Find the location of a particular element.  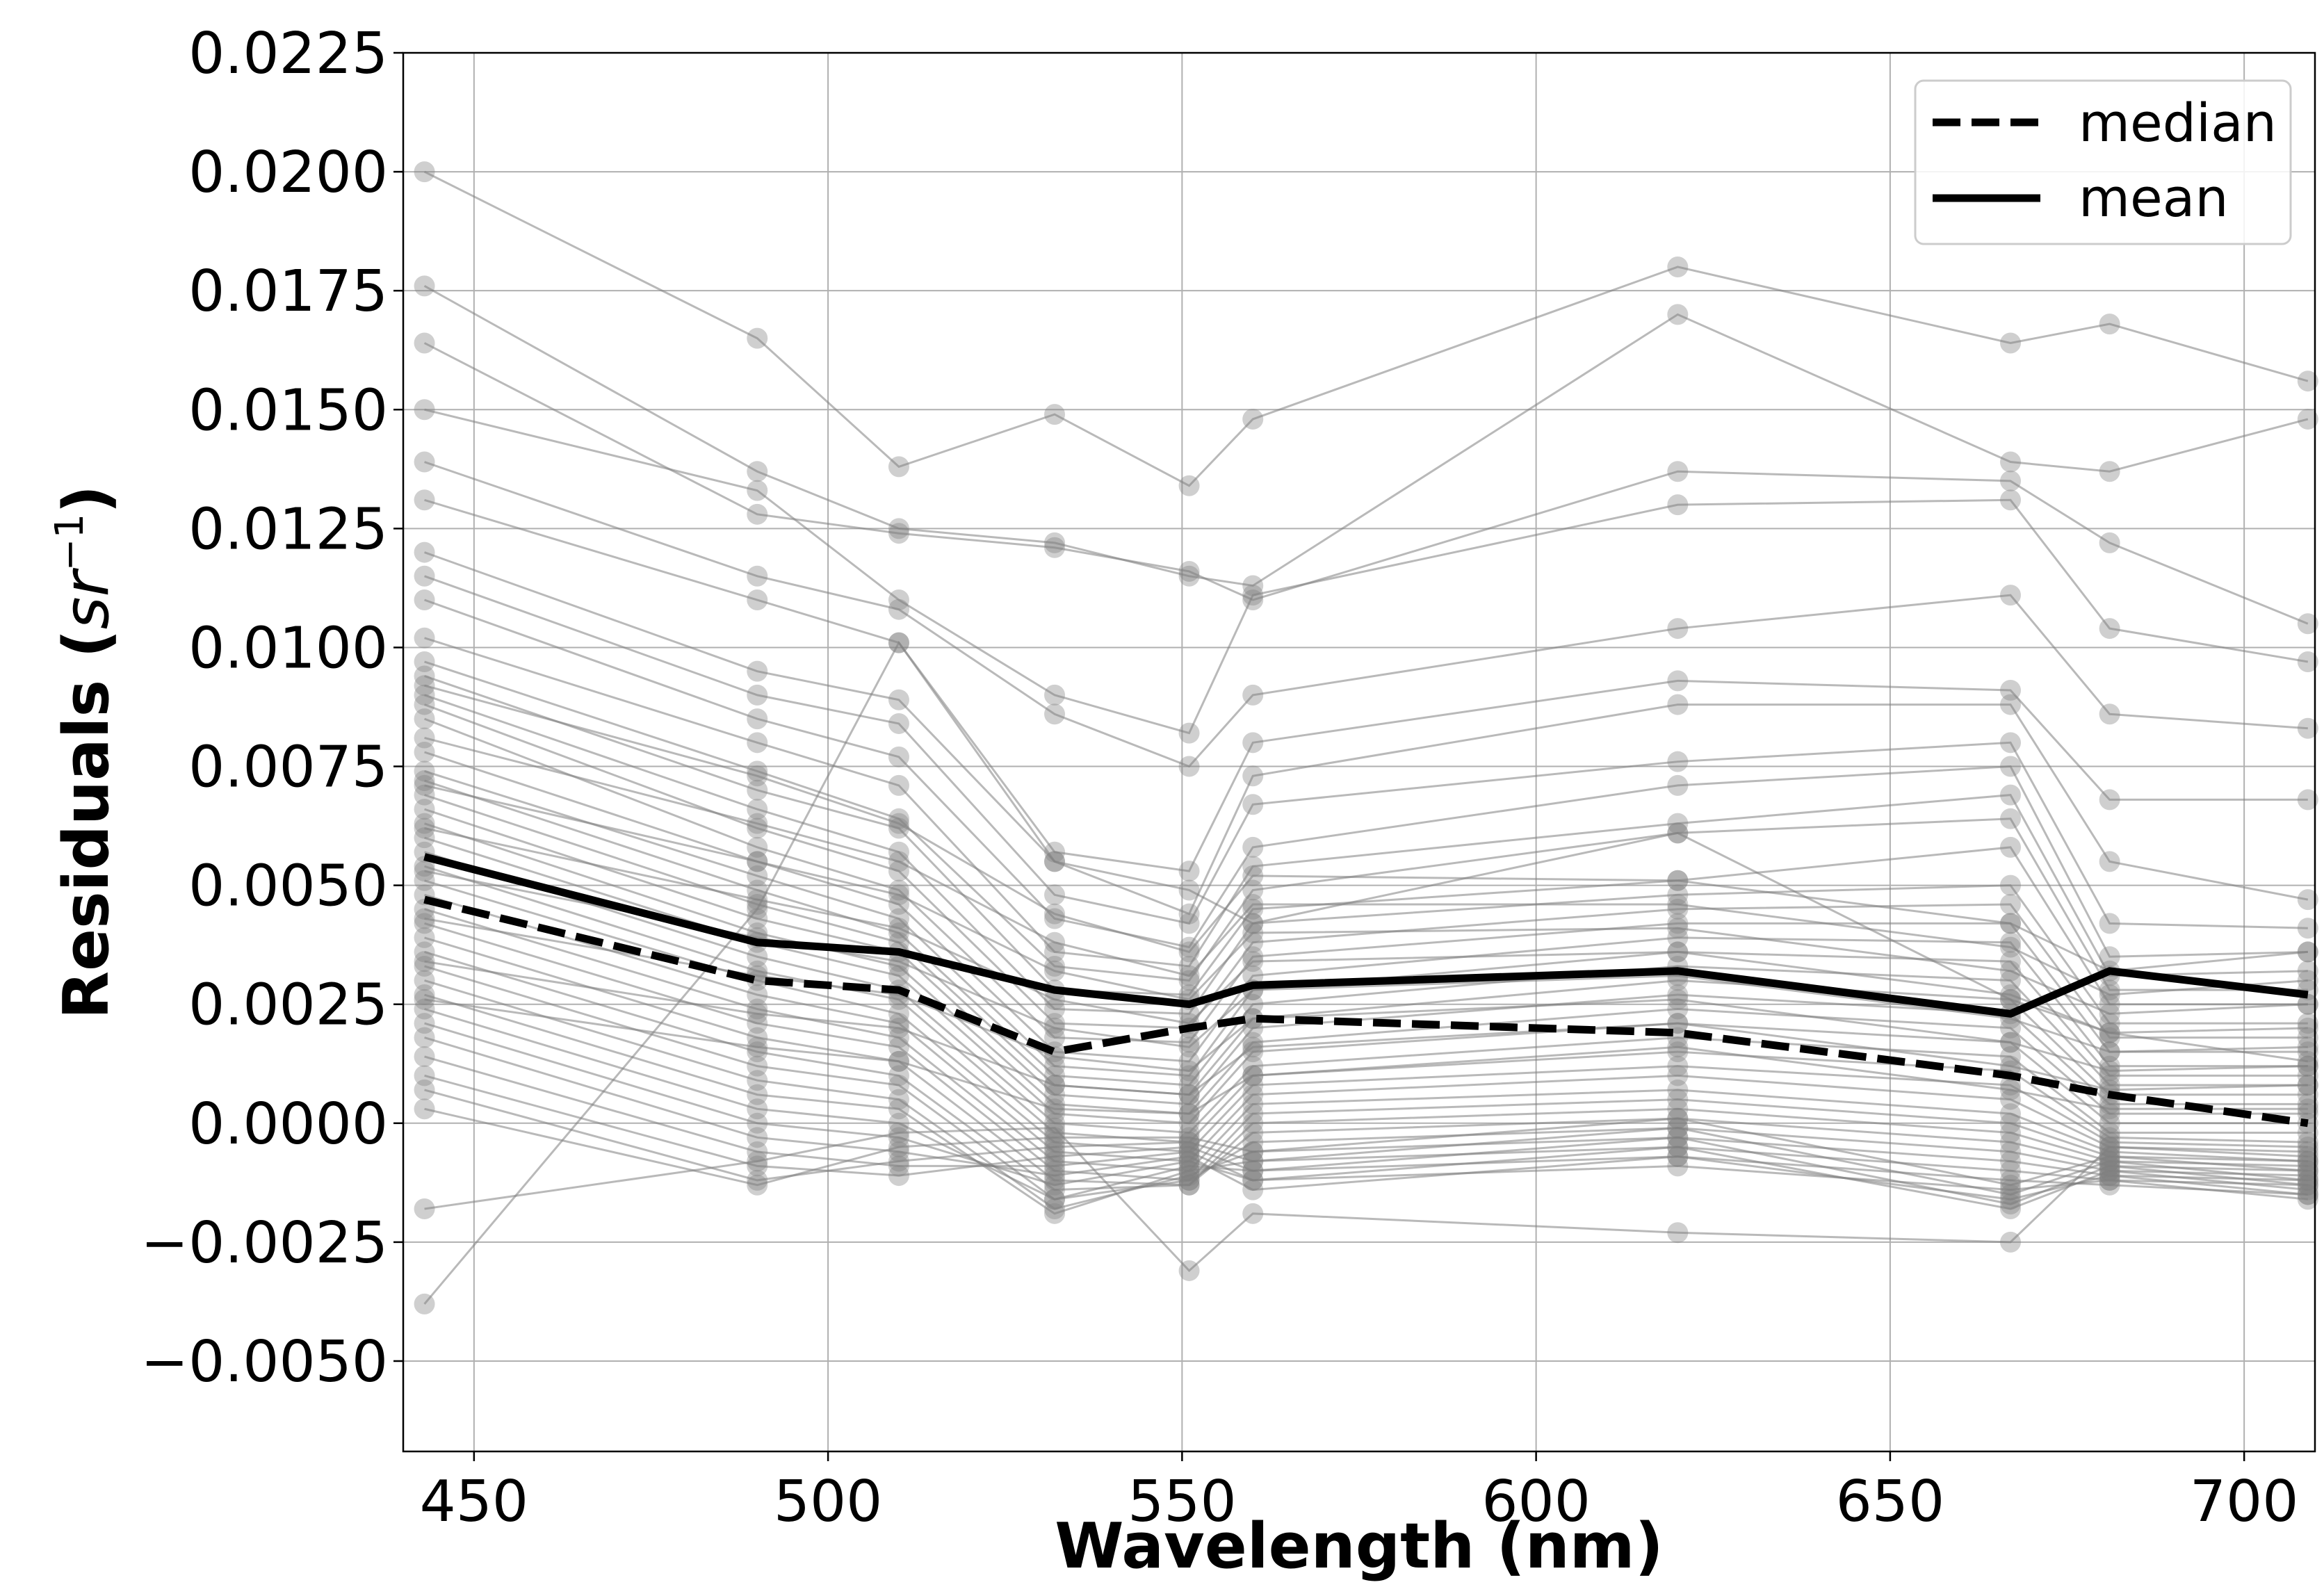

mean-line is located at coordinates (1366, 935).